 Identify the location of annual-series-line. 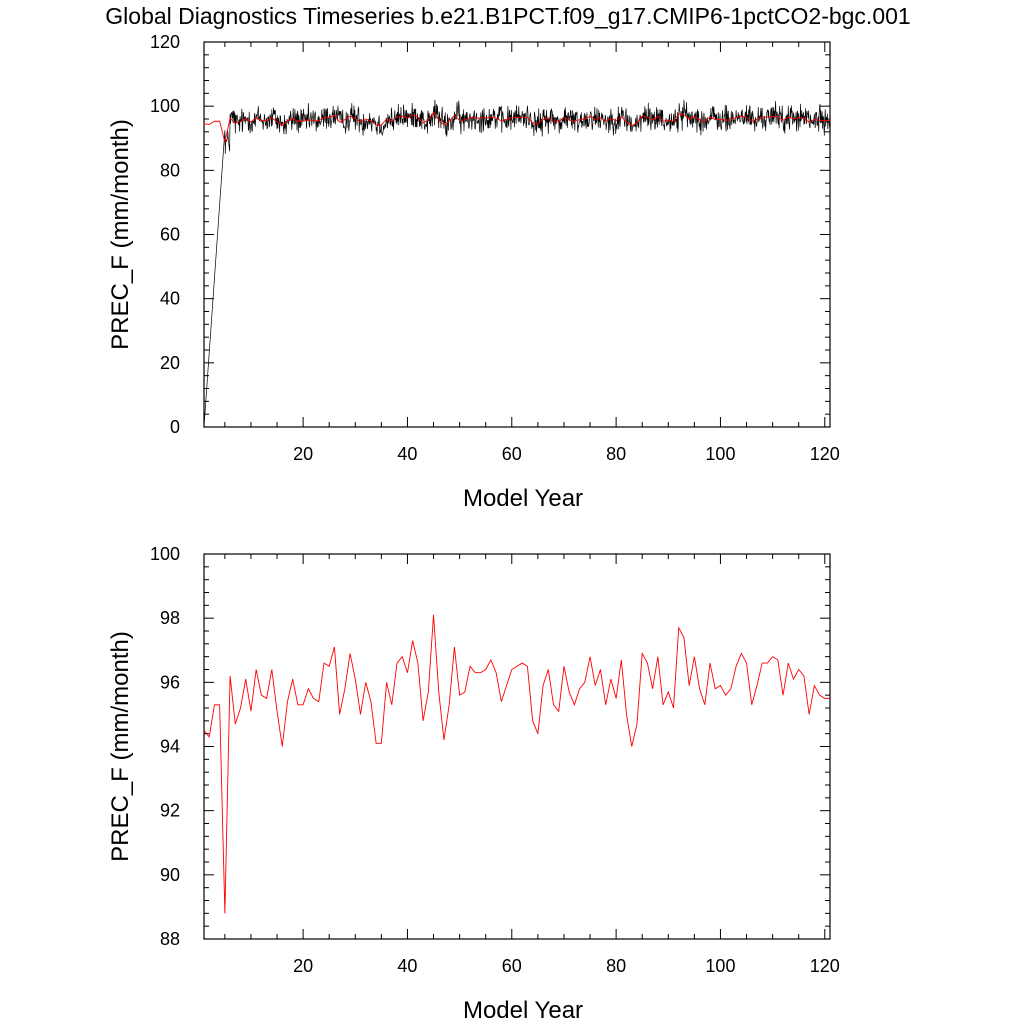
(517, 127).